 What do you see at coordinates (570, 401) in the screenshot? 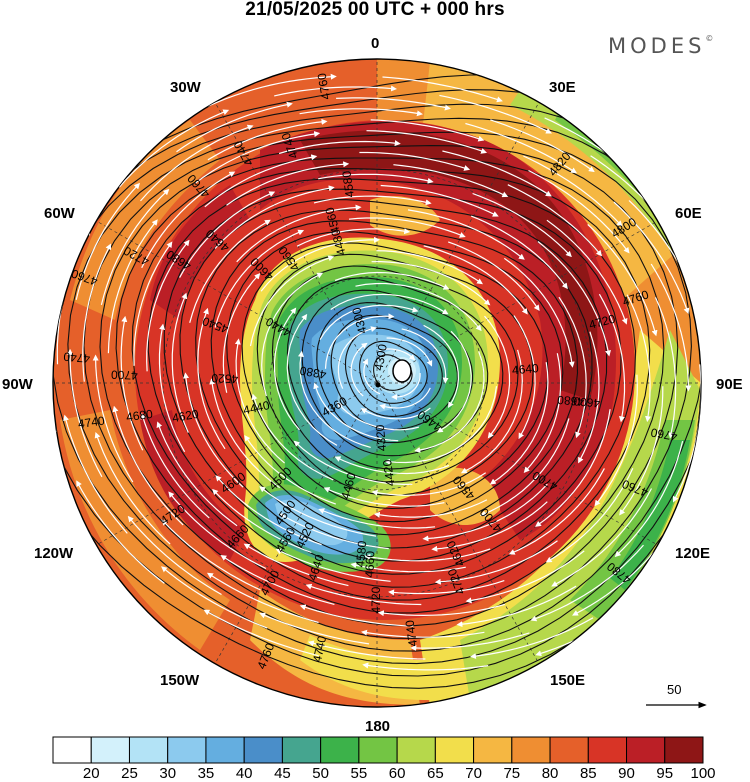
I see `contour-label: 4680` at bounding box center [570, 401].